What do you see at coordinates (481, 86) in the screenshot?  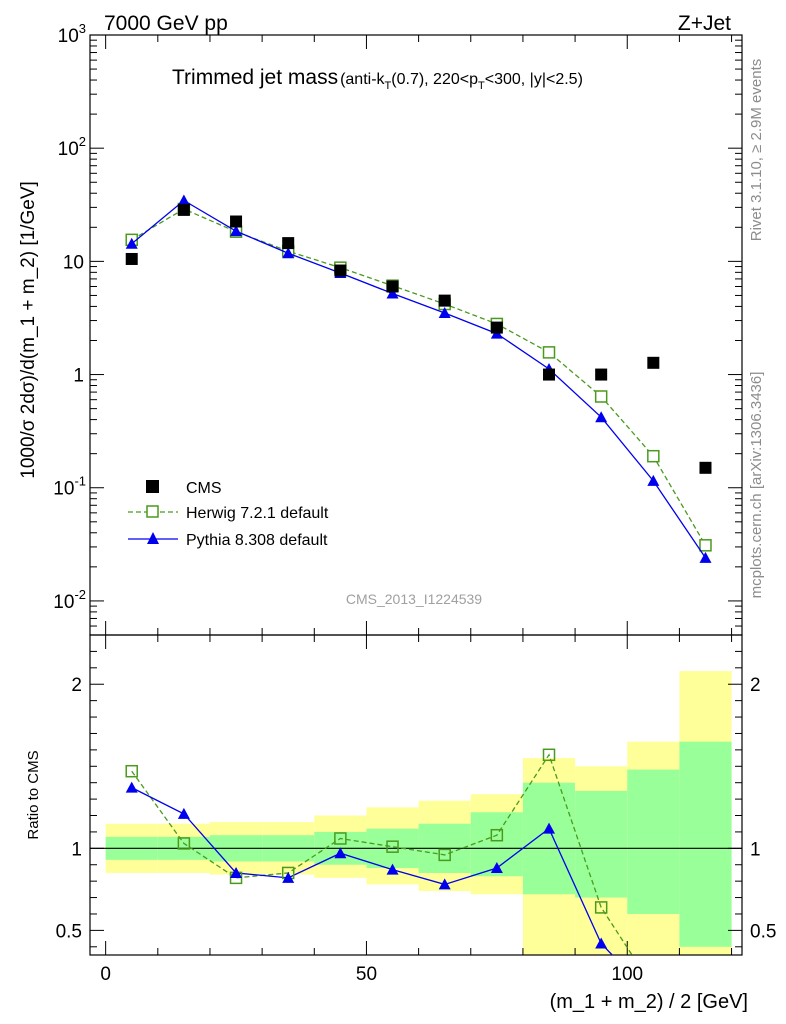 I see `chart-subtitle-b-sub: T` at bounding box center [481, 86].